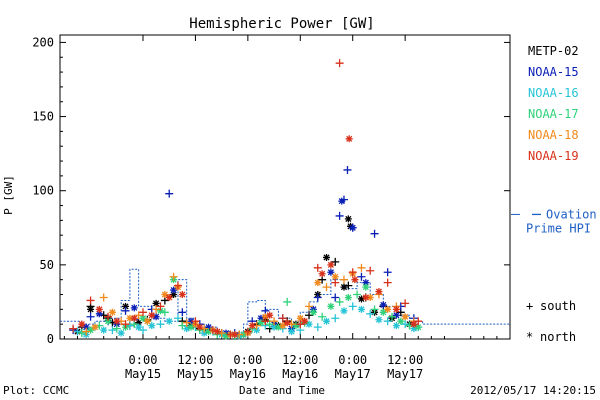  What do you see at coordinates (281, 24) in the screenshot?
I see `chart-title: Hemispheric Power [GW]` at bounding box center [281, 24].